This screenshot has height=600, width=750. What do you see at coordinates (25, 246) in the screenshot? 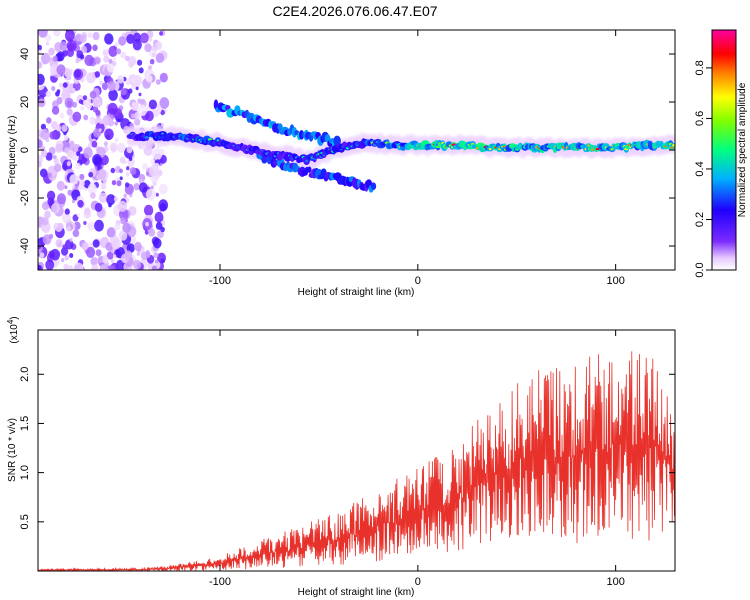
I see `y-tick-label: -40` at bounding box center [25, 246].